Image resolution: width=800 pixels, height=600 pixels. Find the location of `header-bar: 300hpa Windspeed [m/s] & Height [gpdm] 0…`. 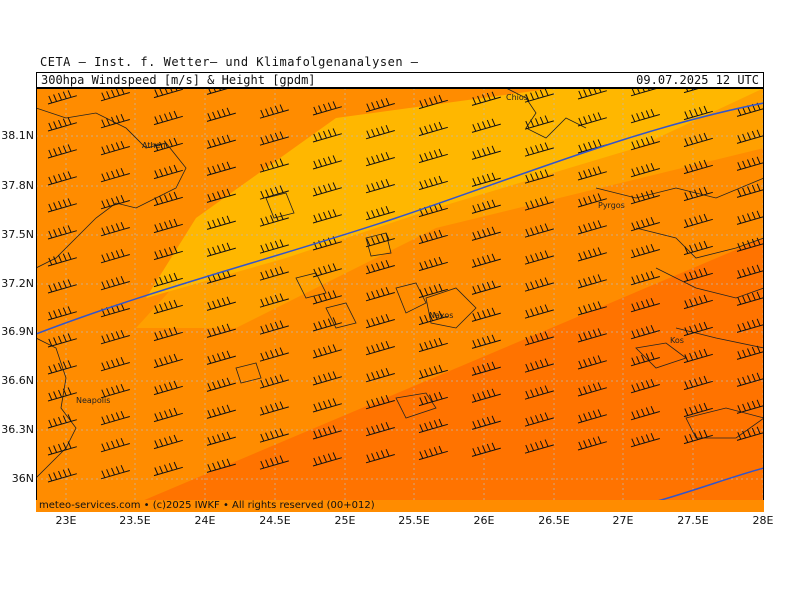

header-bar: 300hpa Windspeed [m/s] & Height [gpdm] 0… is located at coordinates (400, 80).